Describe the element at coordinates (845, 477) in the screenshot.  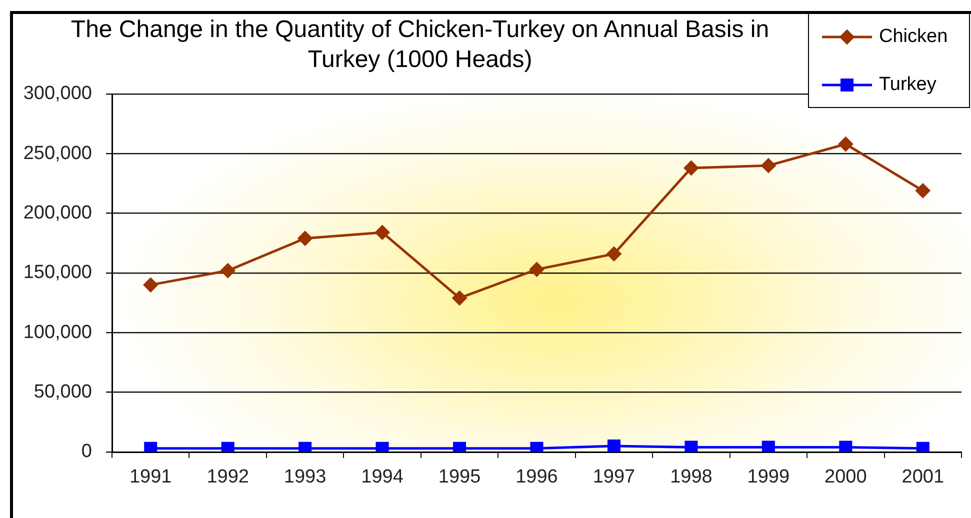
I see `x-tick-label: 2000` at that location.